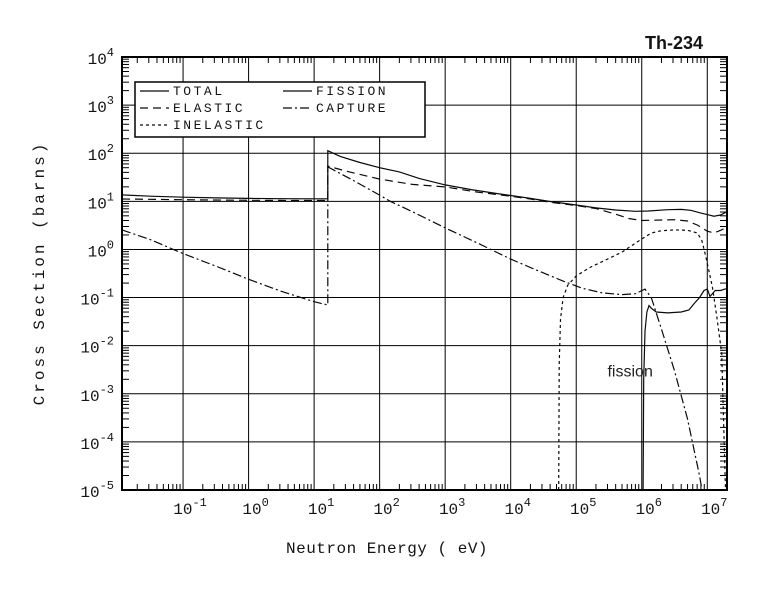 This screenshot has width=780, height=590. I want to click on y-tick-label: 10², so click(101, 153).